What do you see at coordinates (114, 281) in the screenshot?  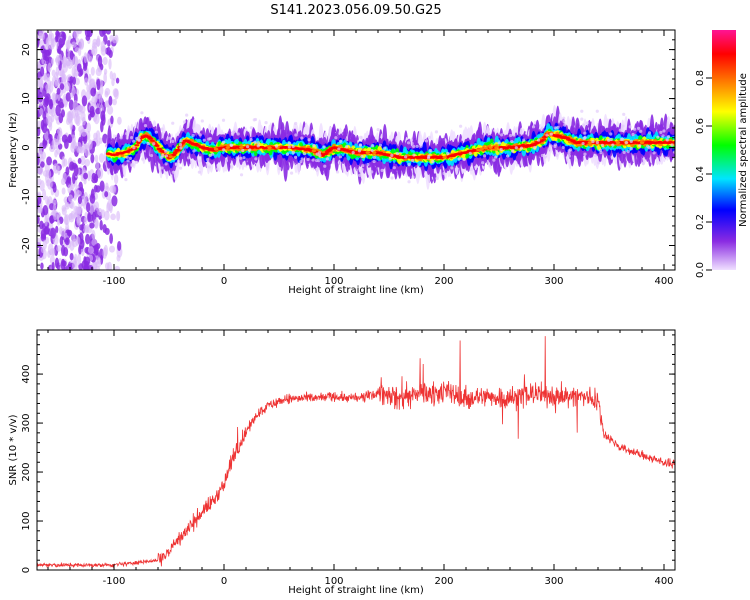 I see `spectrogram-x-tick-label: -100` at bounding box center [114, 281].